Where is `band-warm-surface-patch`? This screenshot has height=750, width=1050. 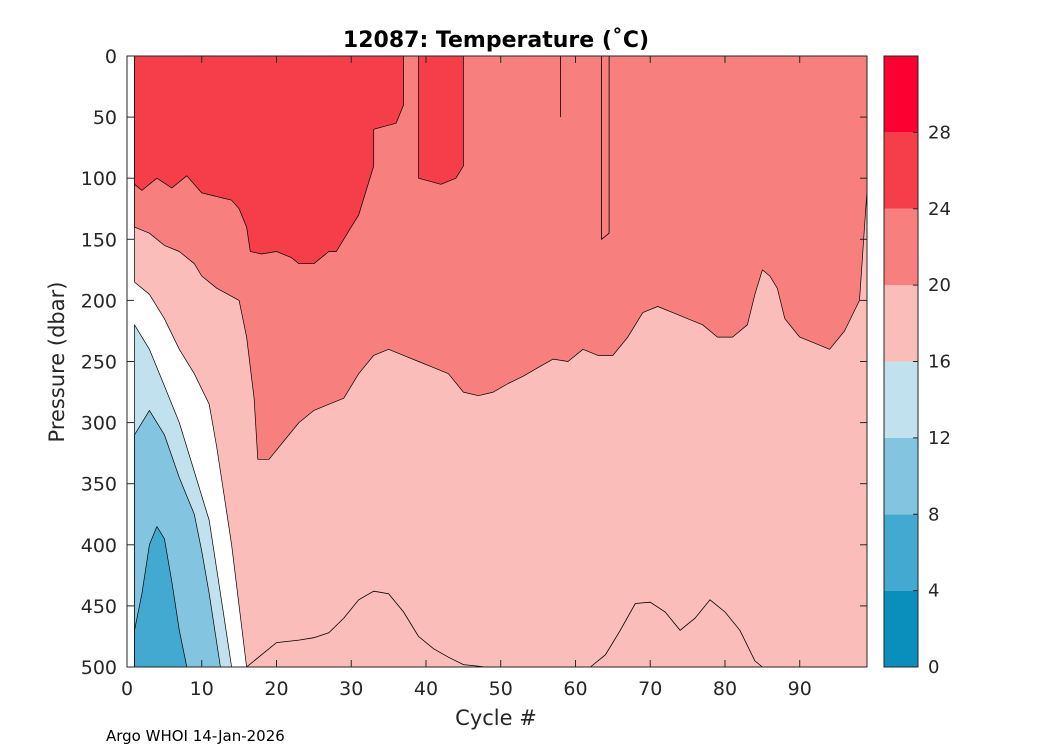
band-warm-surface-patch is located at coordinates (441, 120).